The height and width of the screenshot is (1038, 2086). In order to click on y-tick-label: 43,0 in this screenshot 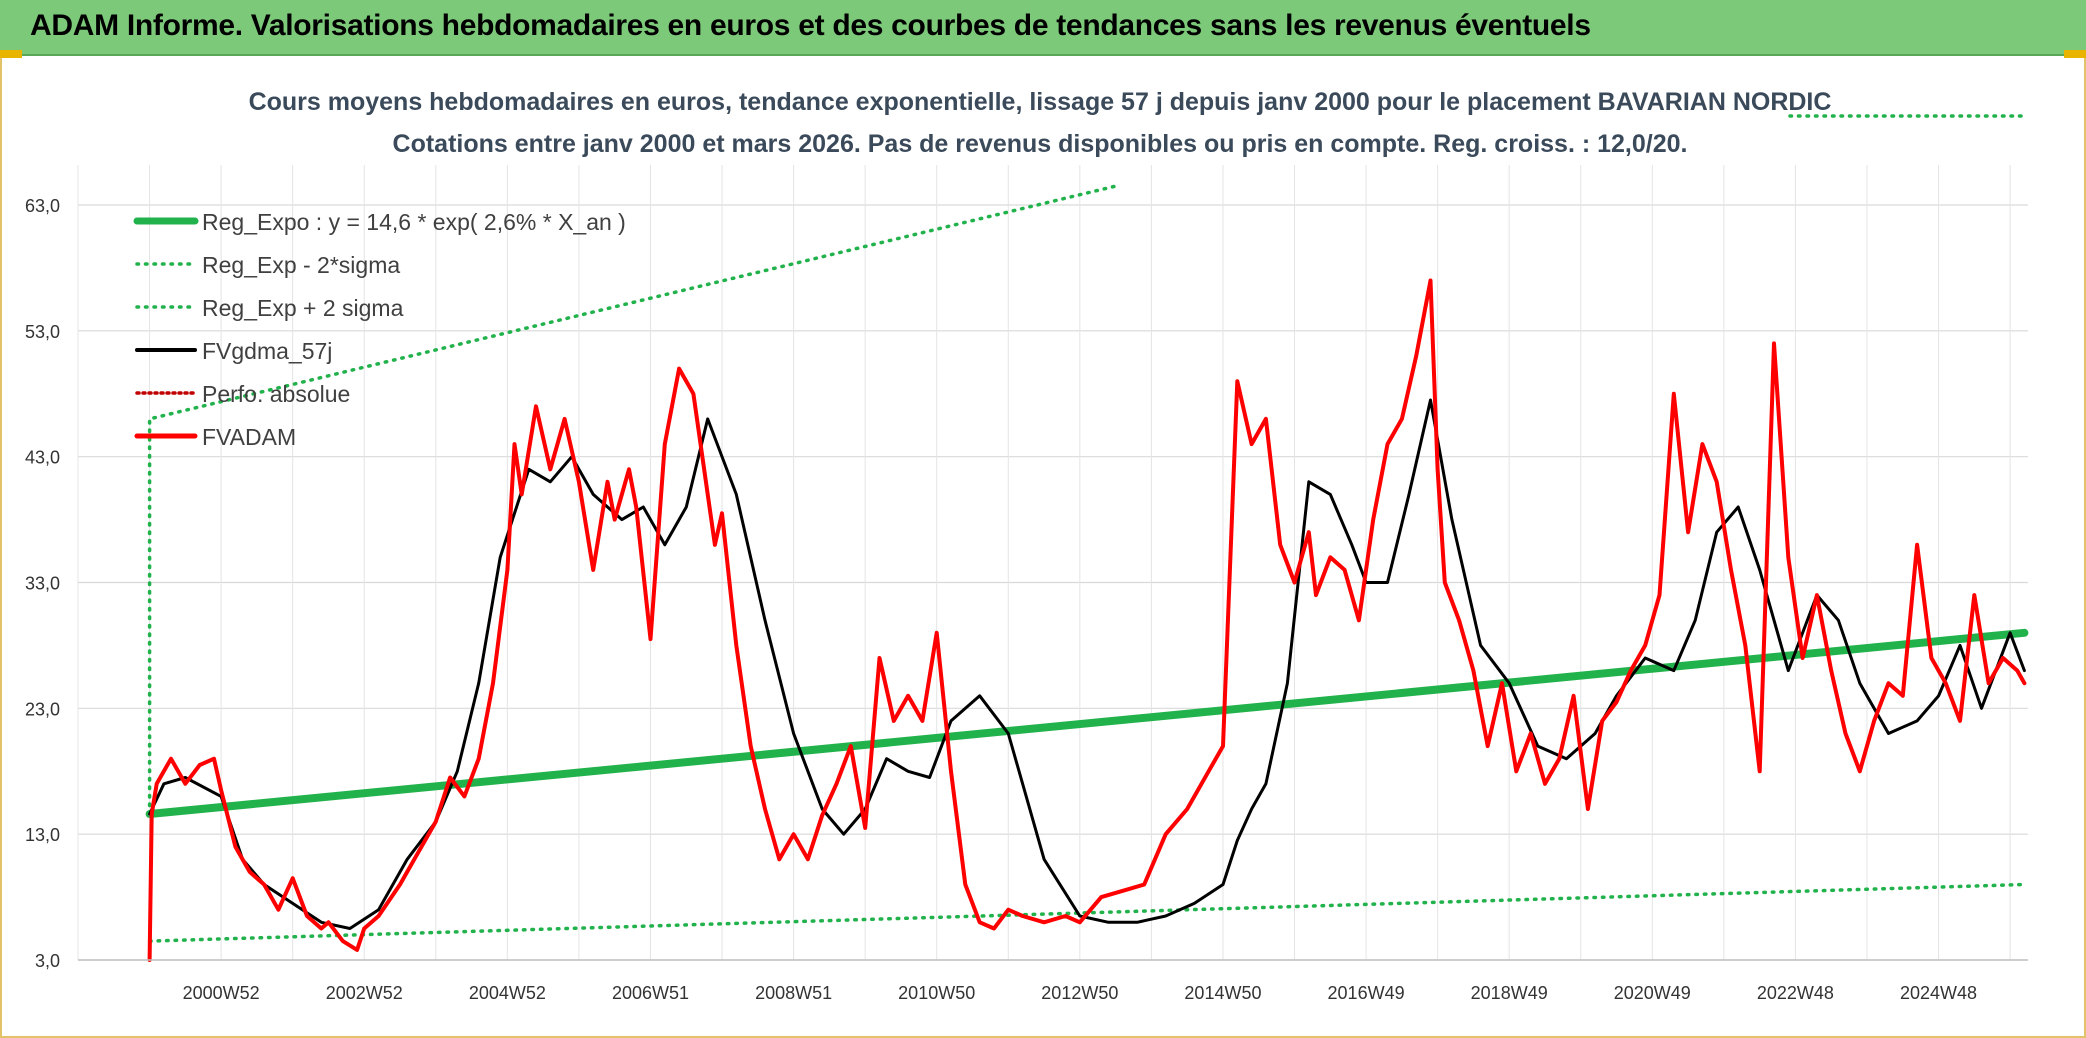, I will do `click(42, 458)`.